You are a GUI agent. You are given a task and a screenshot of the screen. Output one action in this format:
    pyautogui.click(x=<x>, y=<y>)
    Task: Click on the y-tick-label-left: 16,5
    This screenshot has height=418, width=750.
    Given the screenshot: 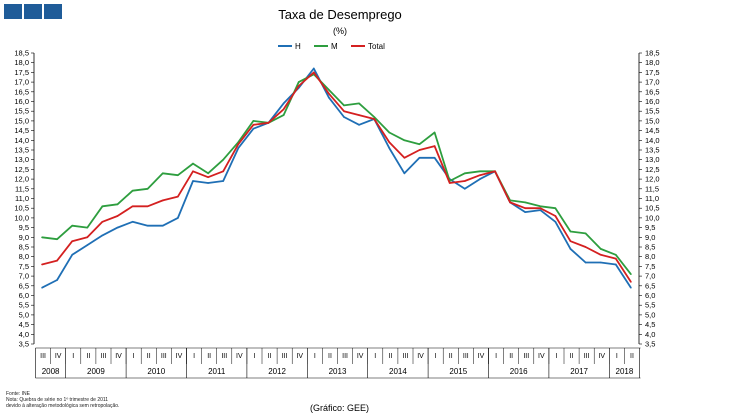 What is the action you would take?
    pyautogui.click(x=21, y=91)
    